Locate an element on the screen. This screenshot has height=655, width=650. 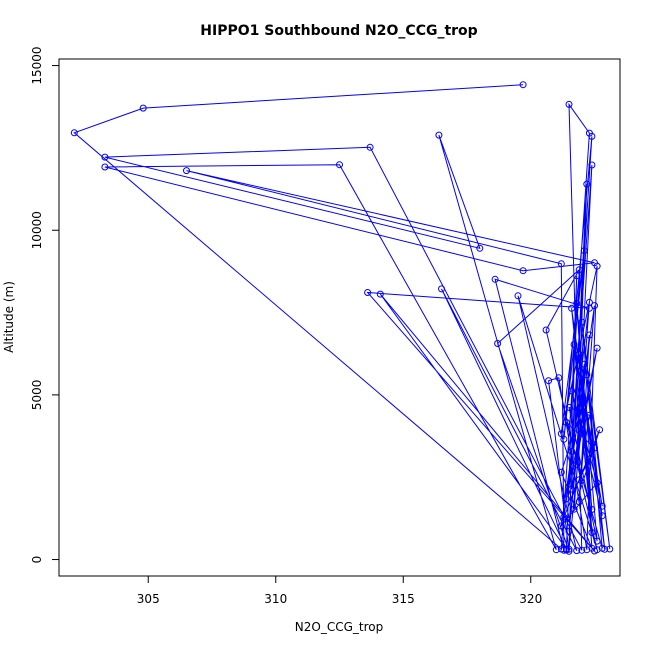
y-axis: 0 5000 10000 15000 is located at coordinates (45, 305).